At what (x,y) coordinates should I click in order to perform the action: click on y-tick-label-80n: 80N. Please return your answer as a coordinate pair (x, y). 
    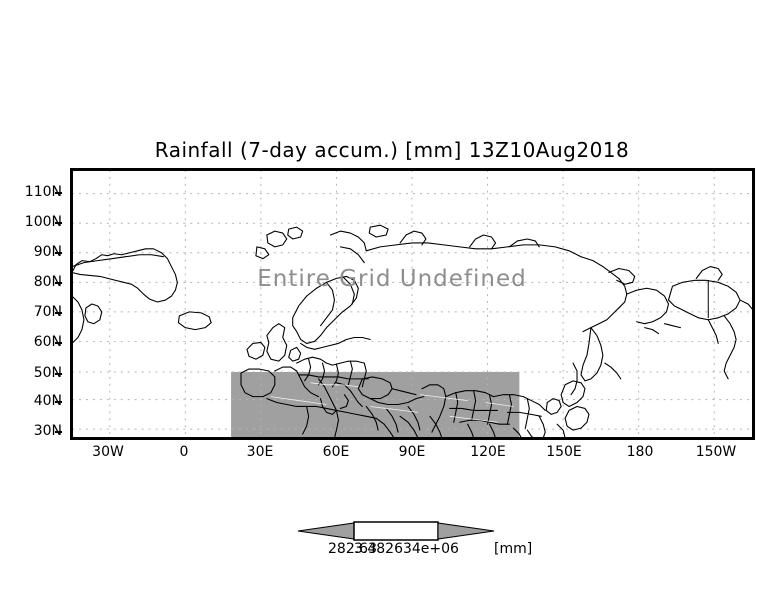
    Looking at the image, I should click on (47, 282).